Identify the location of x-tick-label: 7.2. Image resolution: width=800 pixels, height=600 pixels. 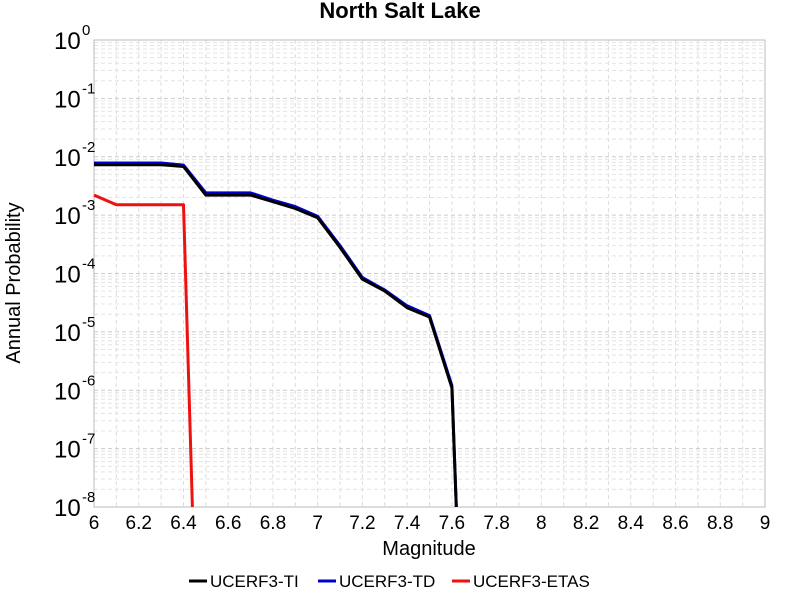
(362, 523).